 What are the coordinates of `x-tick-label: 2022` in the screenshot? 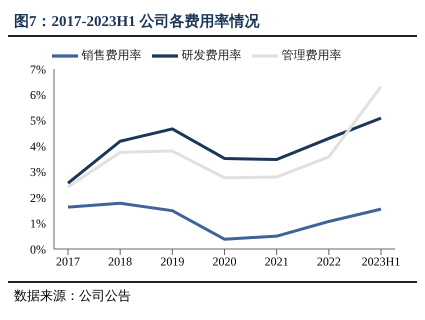 It's located at (328, 261).